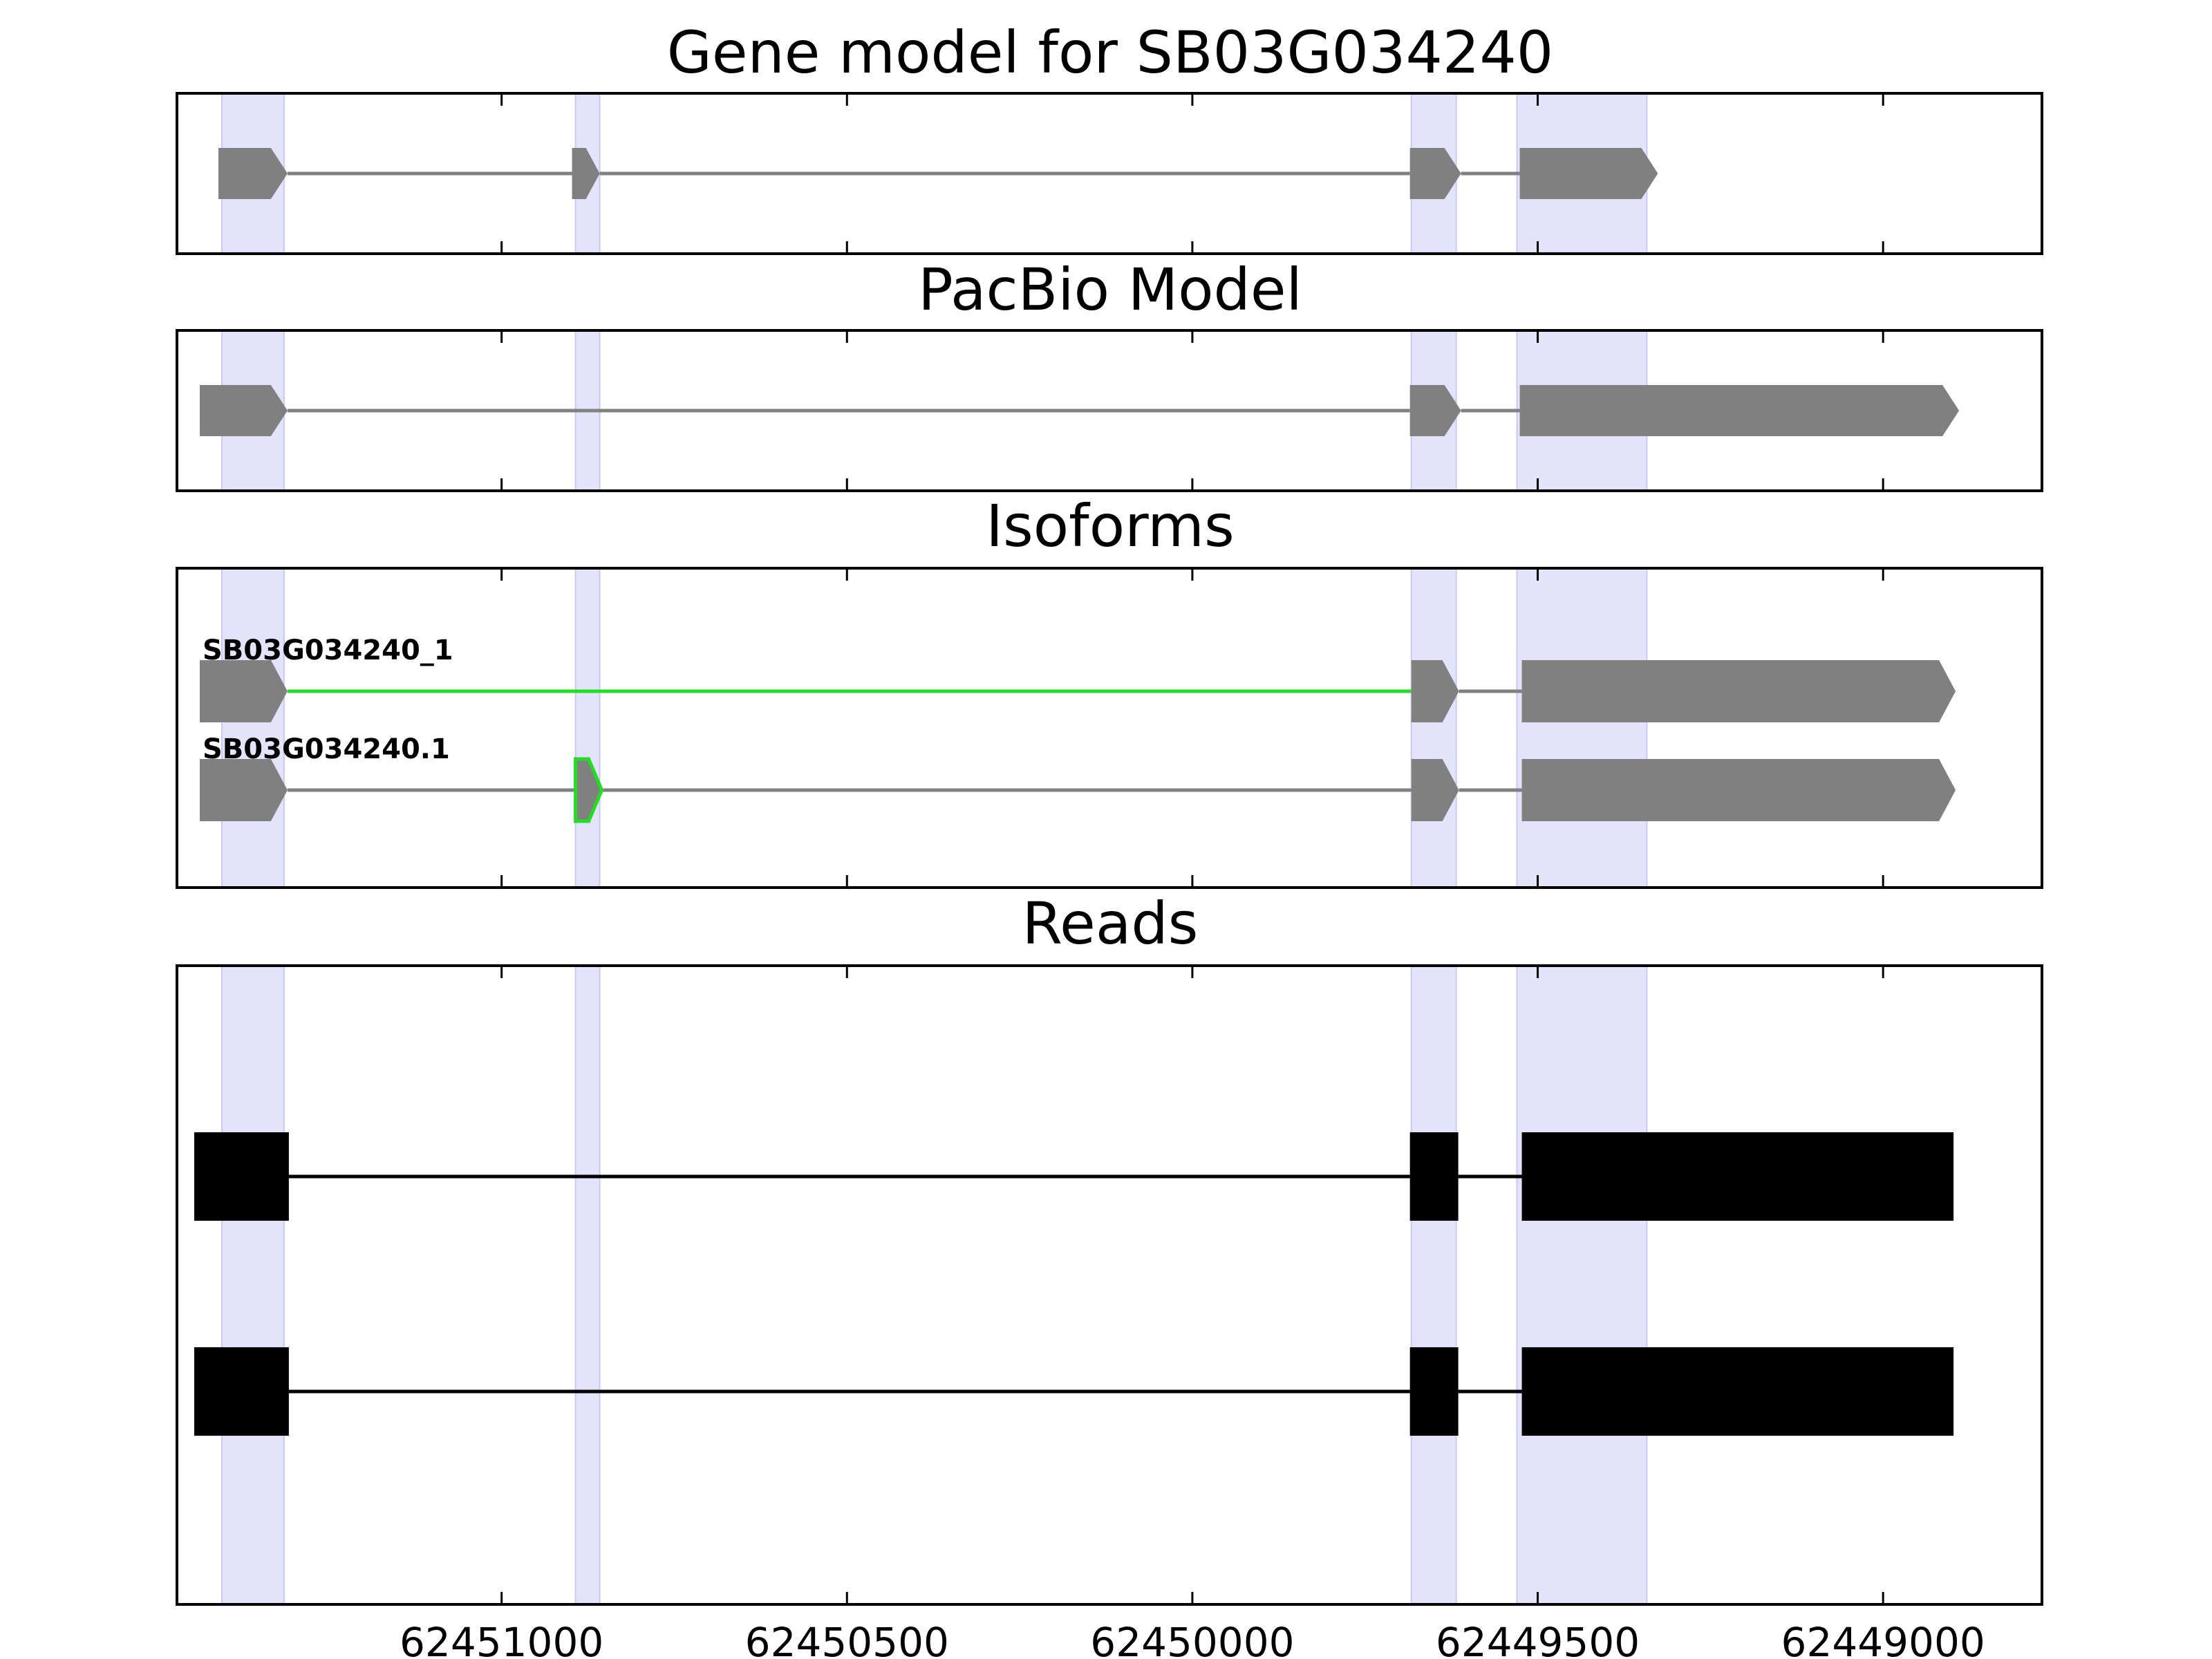 The image size is (2212, 1659). I want to click on panel-pacbio-model-tracks, so click(1079, 411).